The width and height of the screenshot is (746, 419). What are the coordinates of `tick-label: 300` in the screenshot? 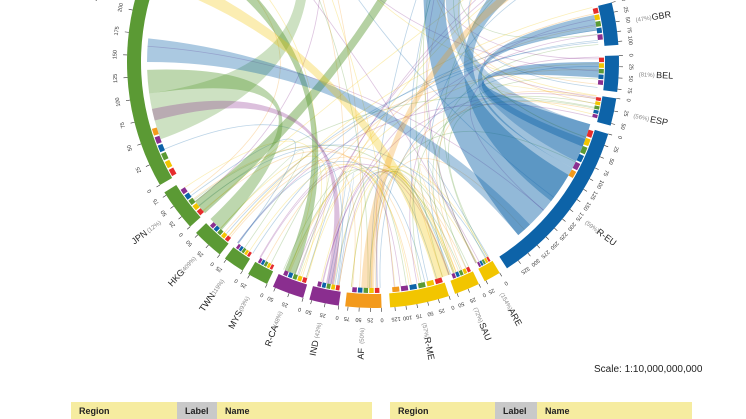 It's located at (535, 262).